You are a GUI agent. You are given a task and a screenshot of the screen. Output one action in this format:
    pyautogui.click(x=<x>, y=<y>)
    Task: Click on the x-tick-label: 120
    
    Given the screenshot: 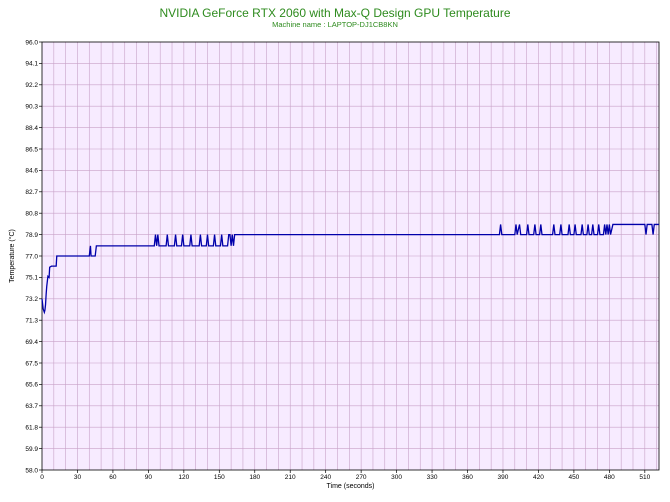 What is the action you would take?
    pyautogui.click(x=183, y=477)
    